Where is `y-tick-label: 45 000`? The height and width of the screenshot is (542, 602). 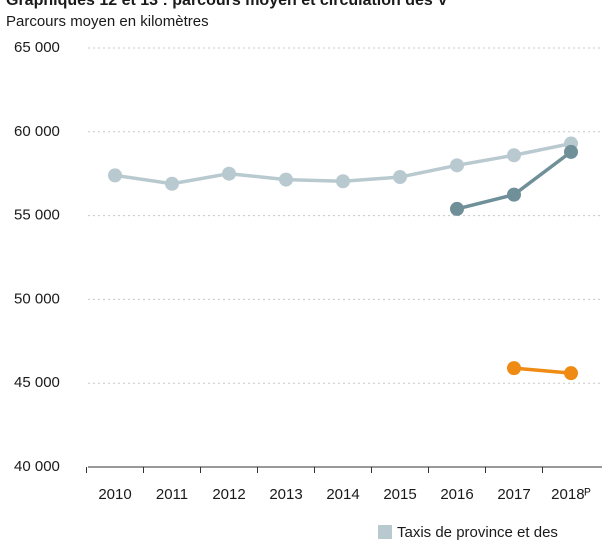
y-tick-label: 45 000 is located at coordinates (37, 382).